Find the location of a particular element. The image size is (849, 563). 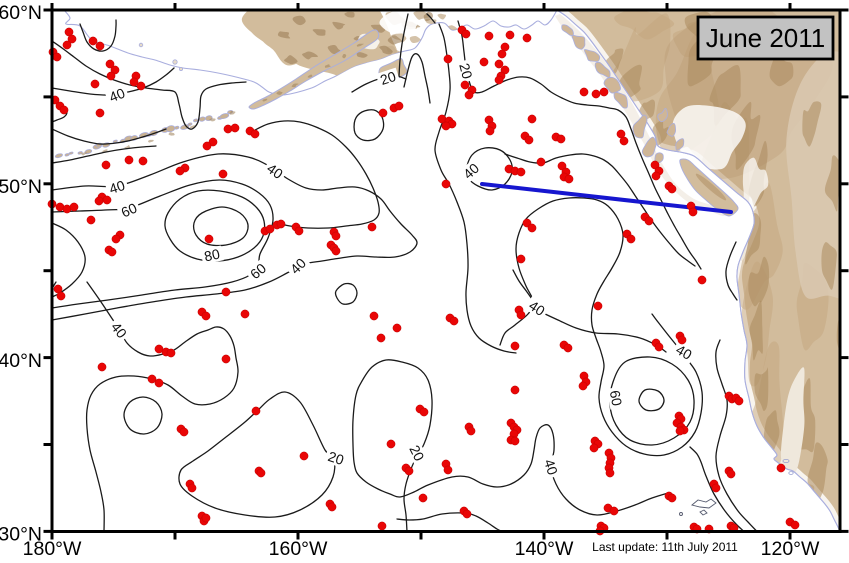

svg-text: 180°W is located at coordinates (52, 549).